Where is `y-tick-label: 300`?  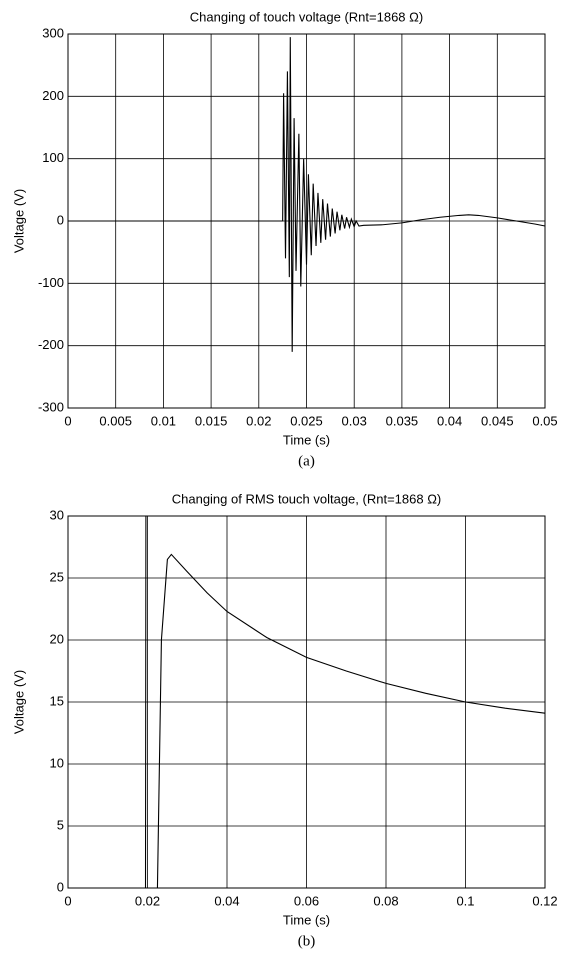 y-tick-label: 300 is located at coordinates (53, 32).